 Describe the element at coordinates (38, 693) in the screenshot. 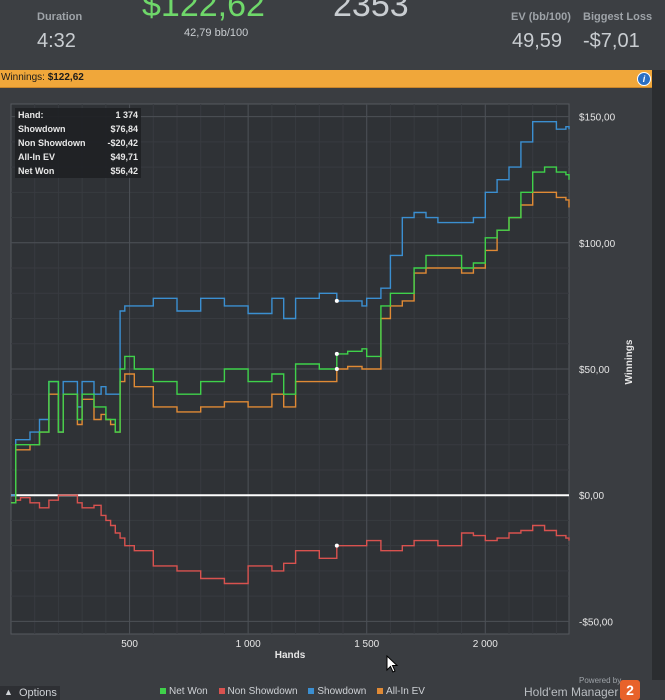

I see `options-label: Options` at that location.